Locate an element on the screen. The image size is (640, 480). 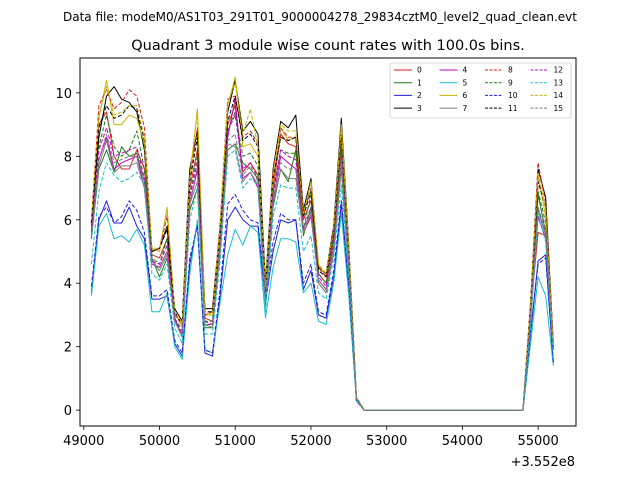
legend-label-13: 13 is located at coordinates (559, 82).